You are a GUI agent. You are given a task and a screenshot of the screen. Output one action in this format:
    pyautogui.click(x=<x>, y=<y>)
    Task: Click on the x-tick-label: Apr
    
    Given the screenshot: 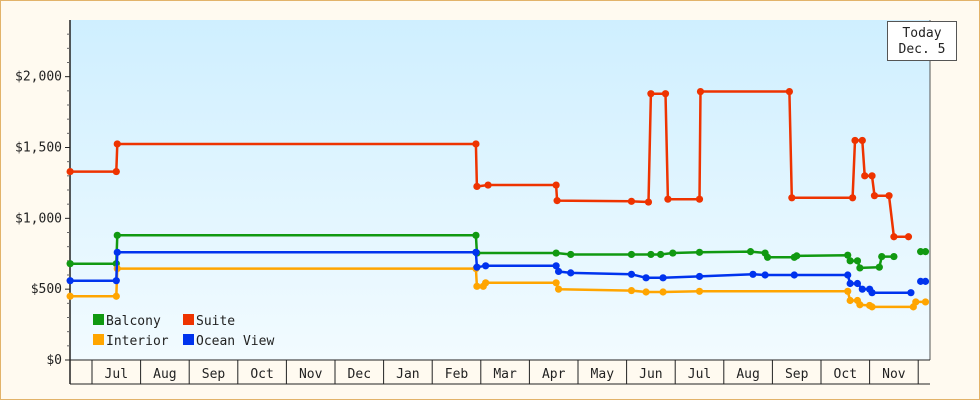 What is the action you would take?
    pyautogui.click(x=554, y=374)
    